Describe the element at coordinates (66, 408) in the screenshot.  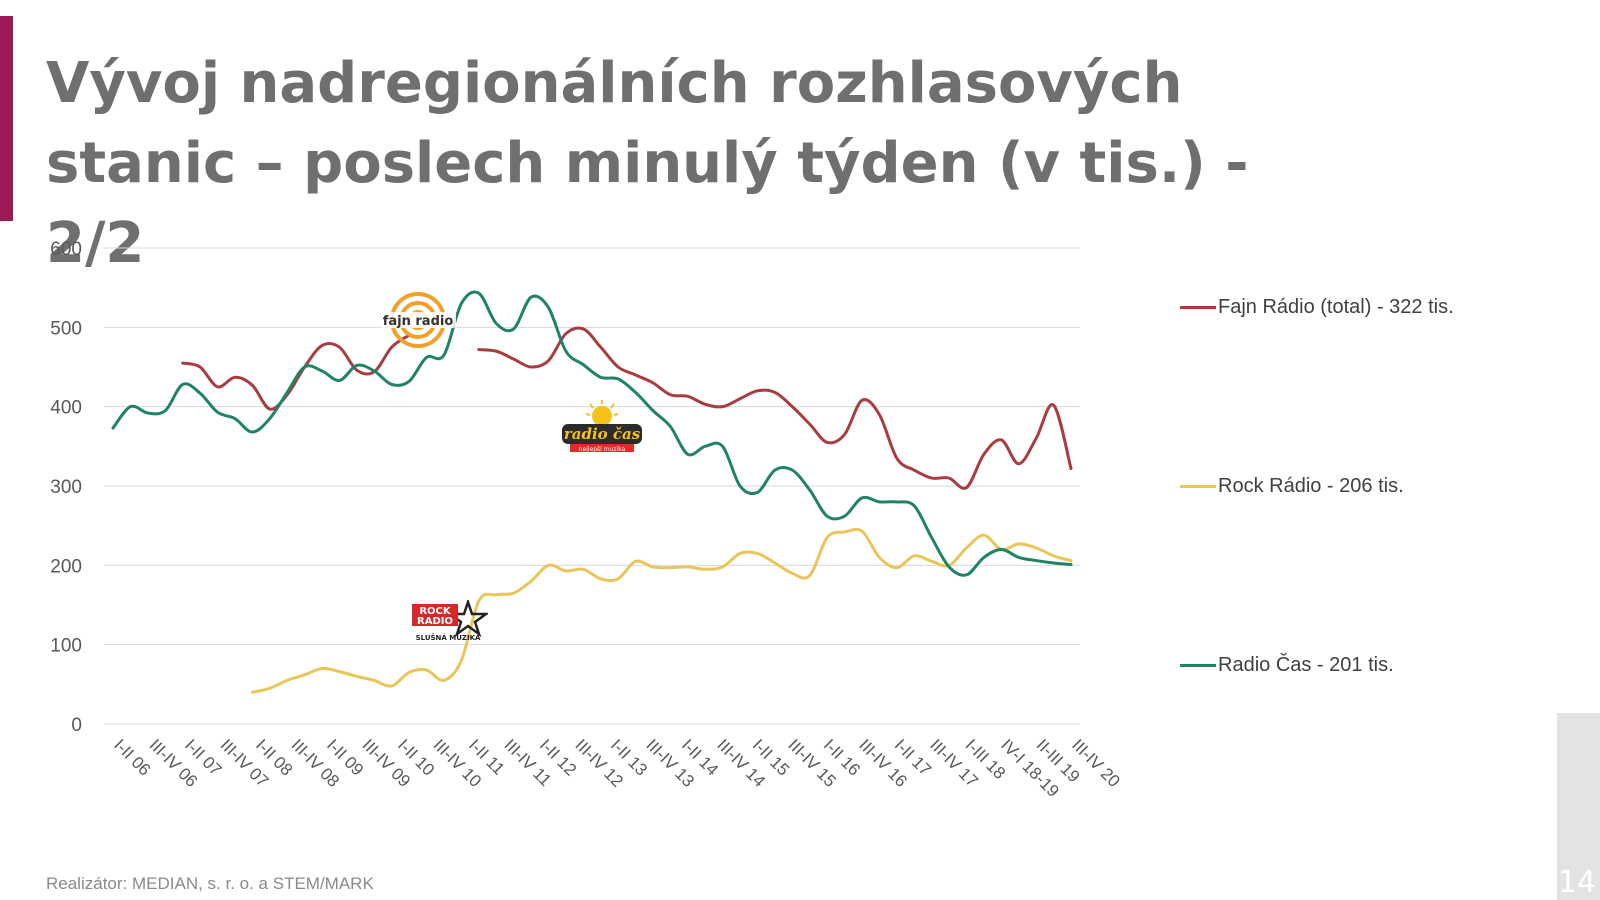
I see `y-tick-label: 400` at that location.